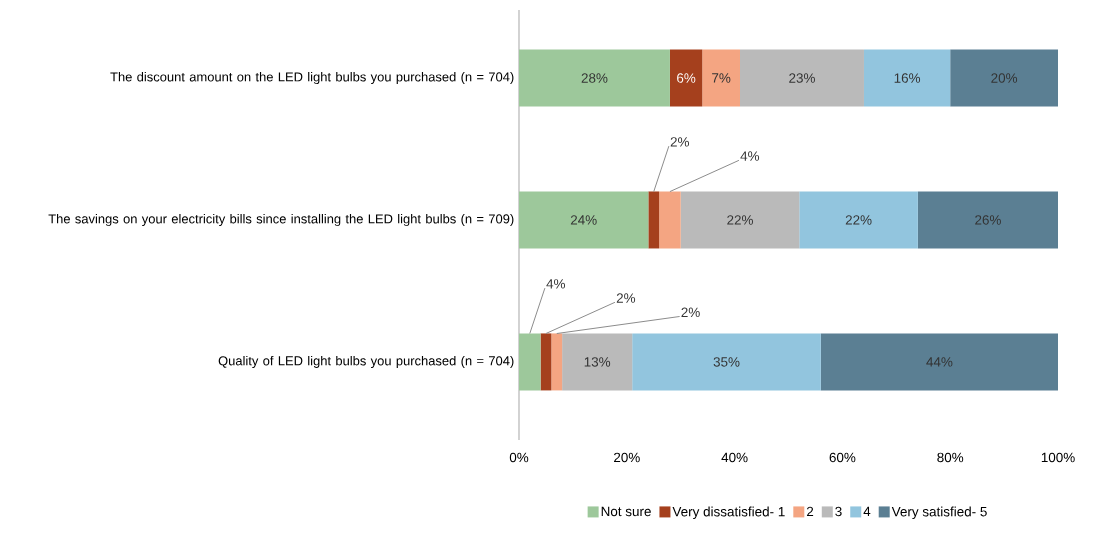 The width and height of the screenshot is (1094, 534). I want to click on legend-label: Not sure, so click(626, 511).